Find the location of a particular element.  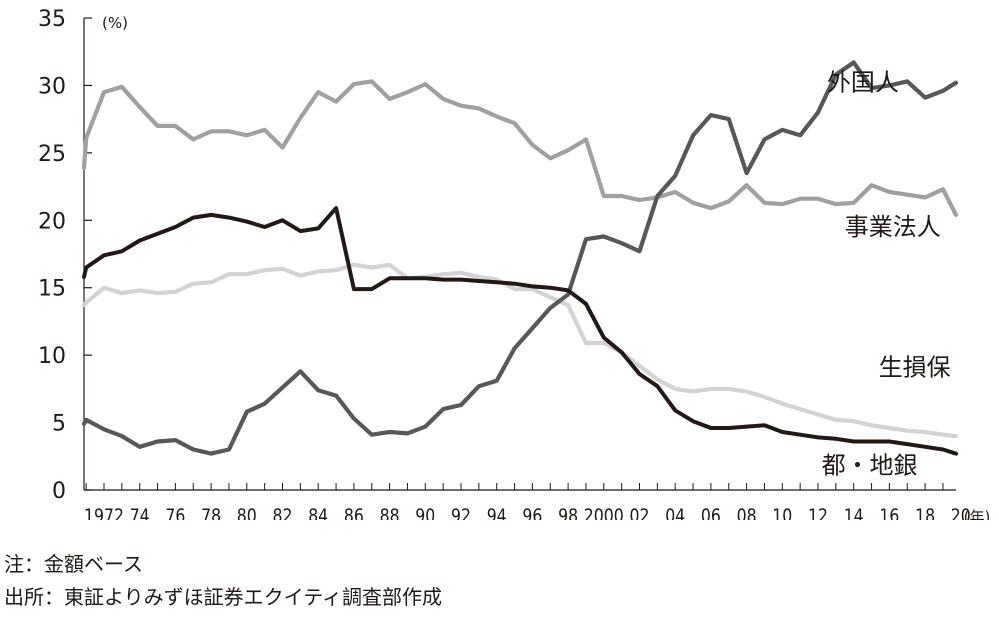

x-tick-label: 18 is located at coordinates (925, 512).